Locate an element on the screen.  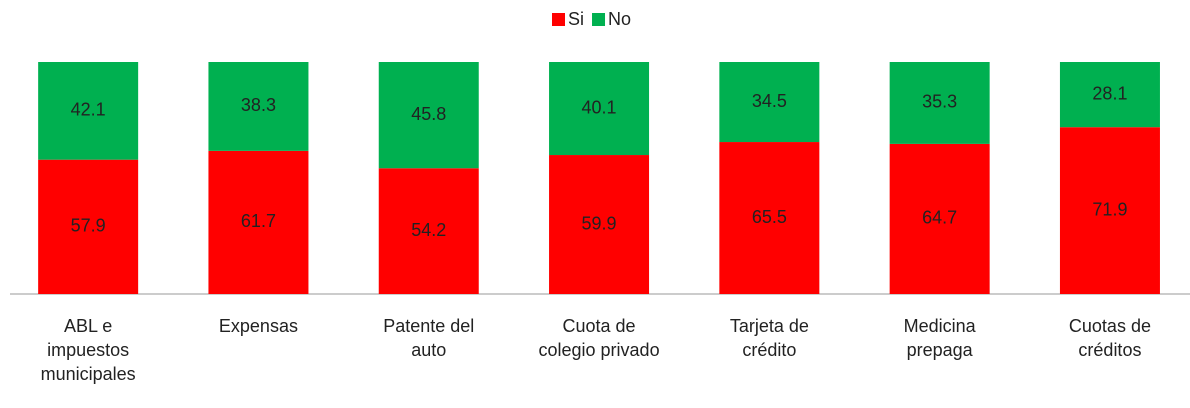
data-label: 38.3 is located at coordinates (258, 105).